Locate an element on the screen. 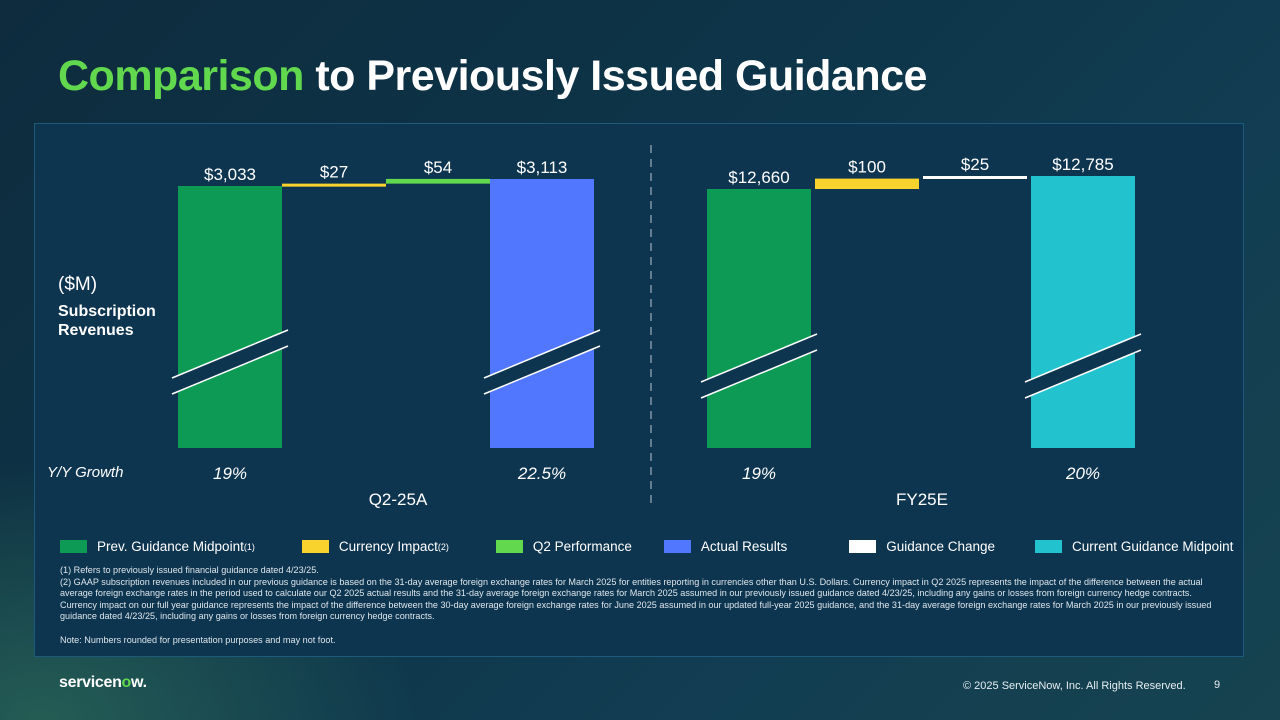 This screenshot has width=1280, height=720. data-label: $27 is located at coordinates (334, 172).